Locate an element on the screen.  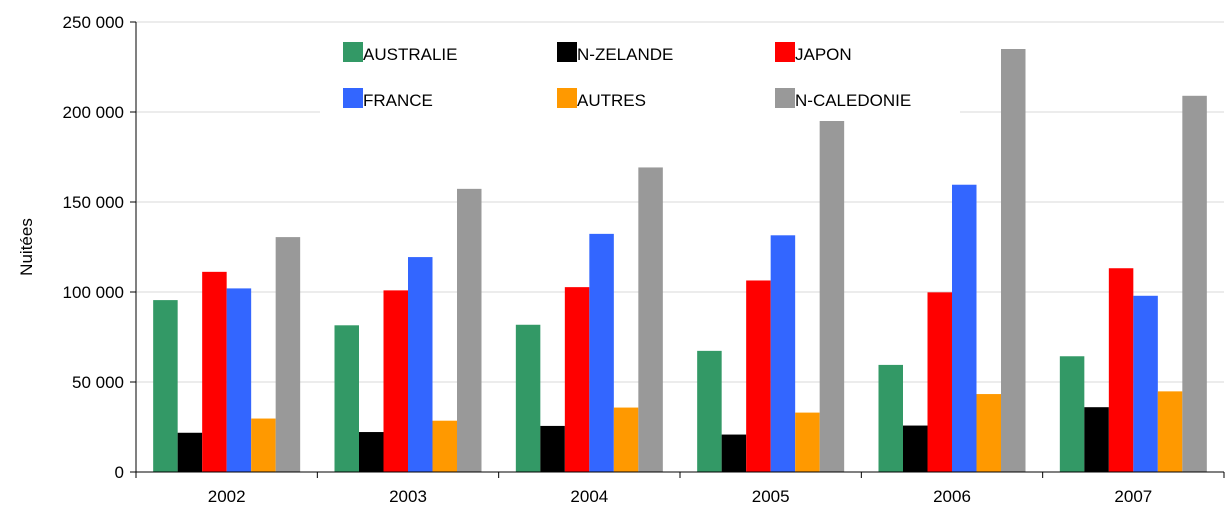
bar-australie-2006 is located at coordinates (890, 418).